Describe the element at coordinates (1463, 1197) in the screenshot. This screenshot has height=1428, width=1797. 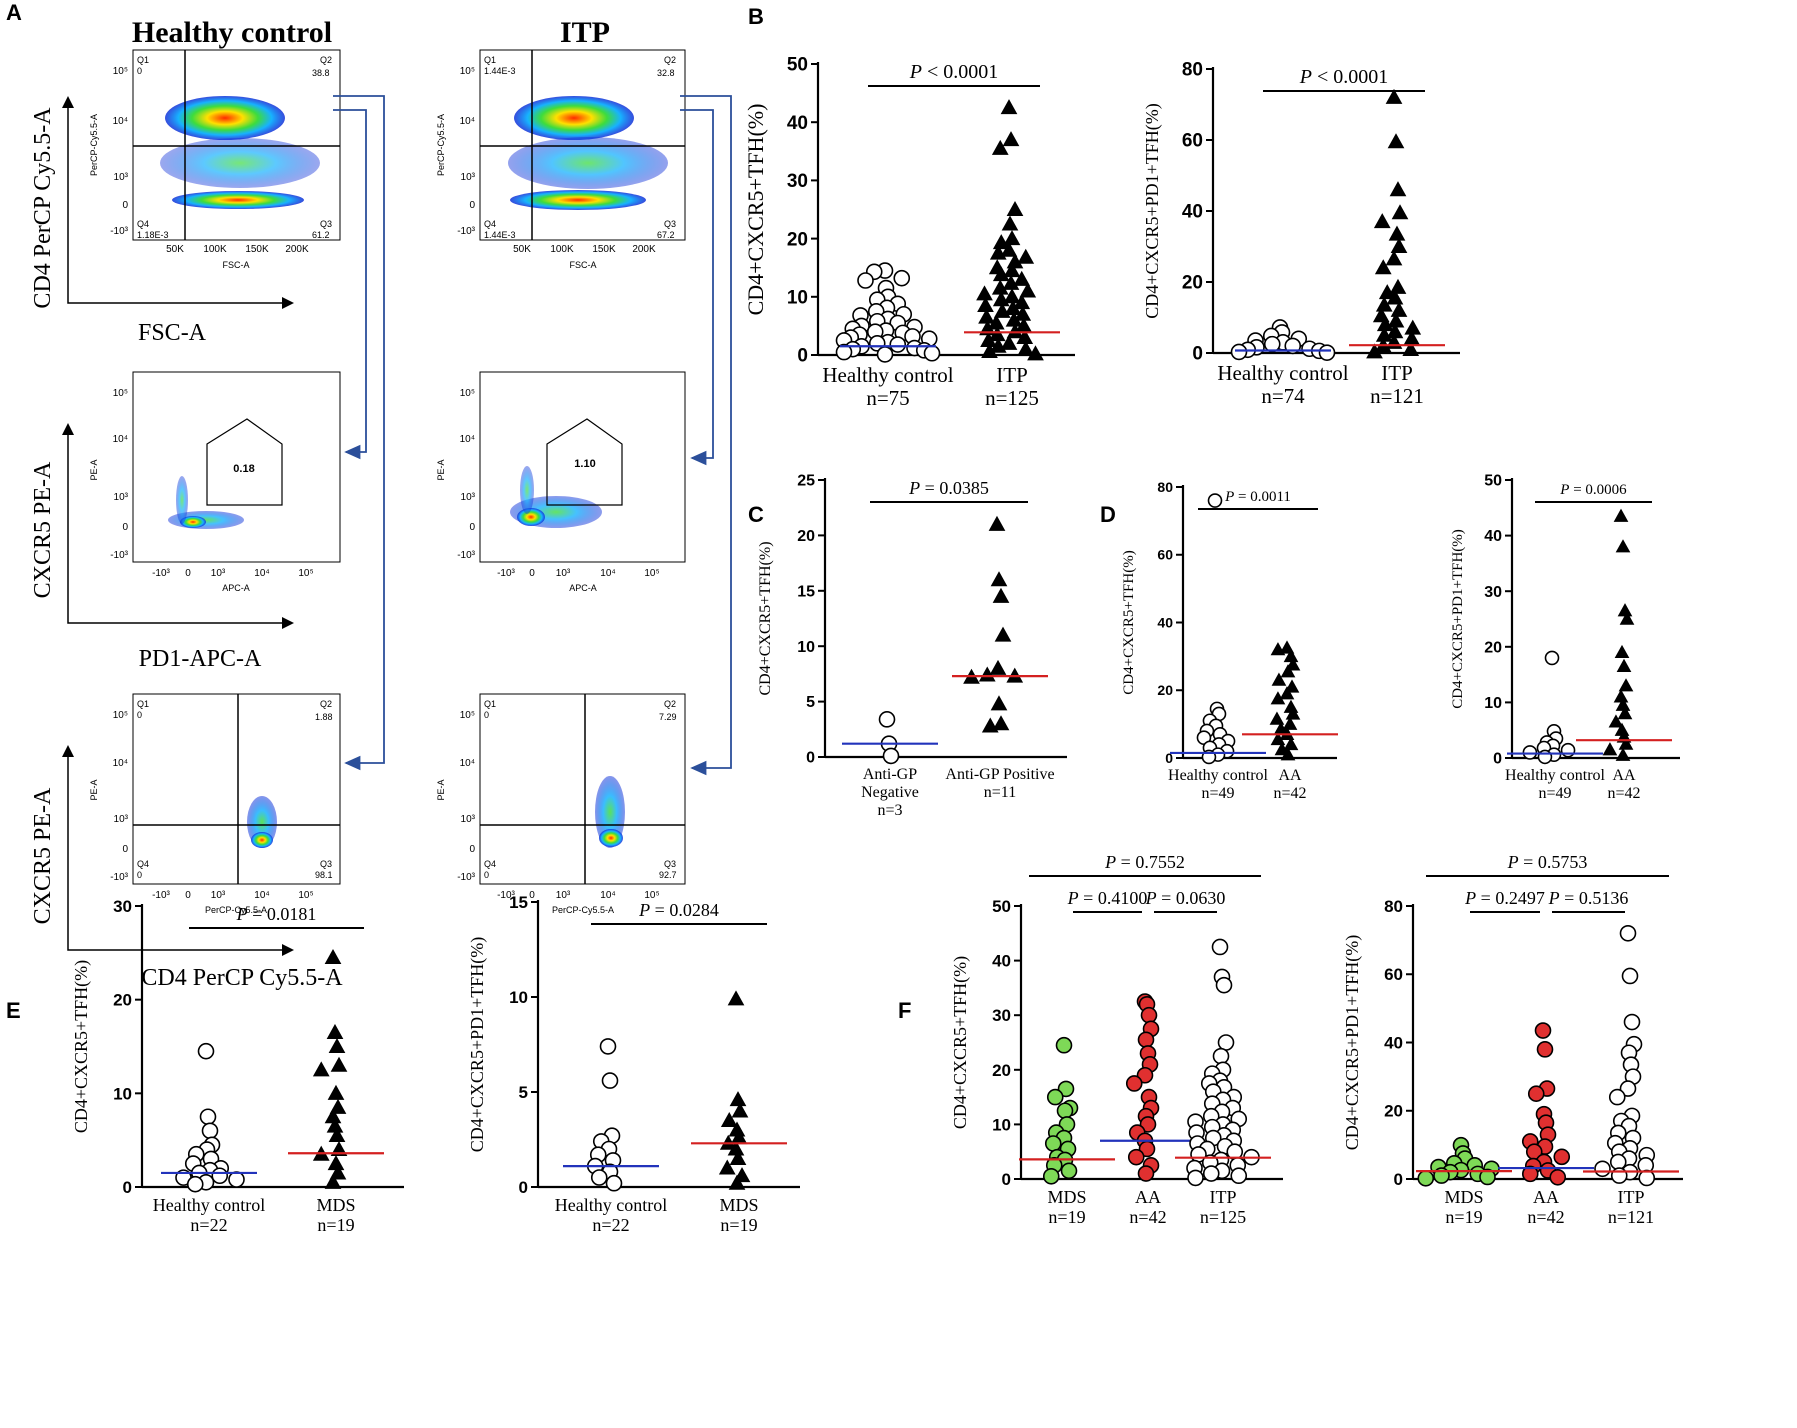
I see `group-label: MDS` at that location.